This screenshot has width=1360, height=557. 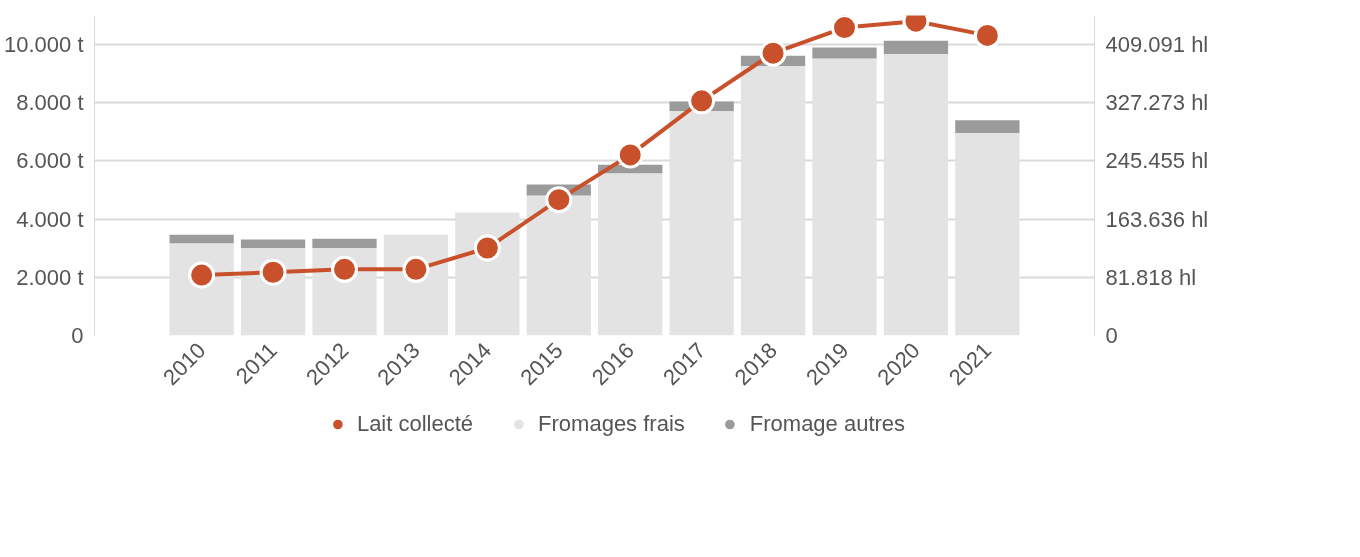 What do you see at coordinates (50, 219) in the screenshot?
I see `y-tick-label: 4.000 t` at bounding box center [50, 219].